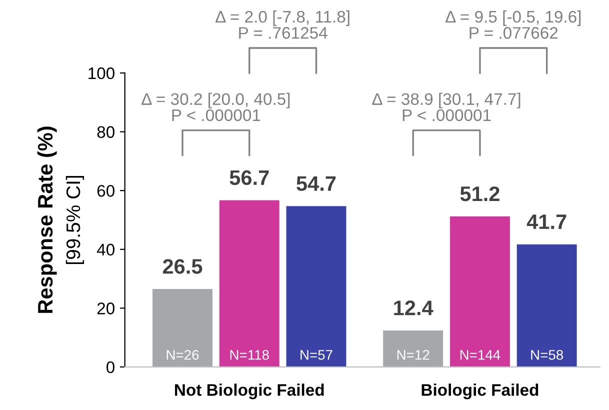  What do you see at coordinates (547, 355) in the screenshot?
I see `annotation: N=58` at bounding box center [547, 355].